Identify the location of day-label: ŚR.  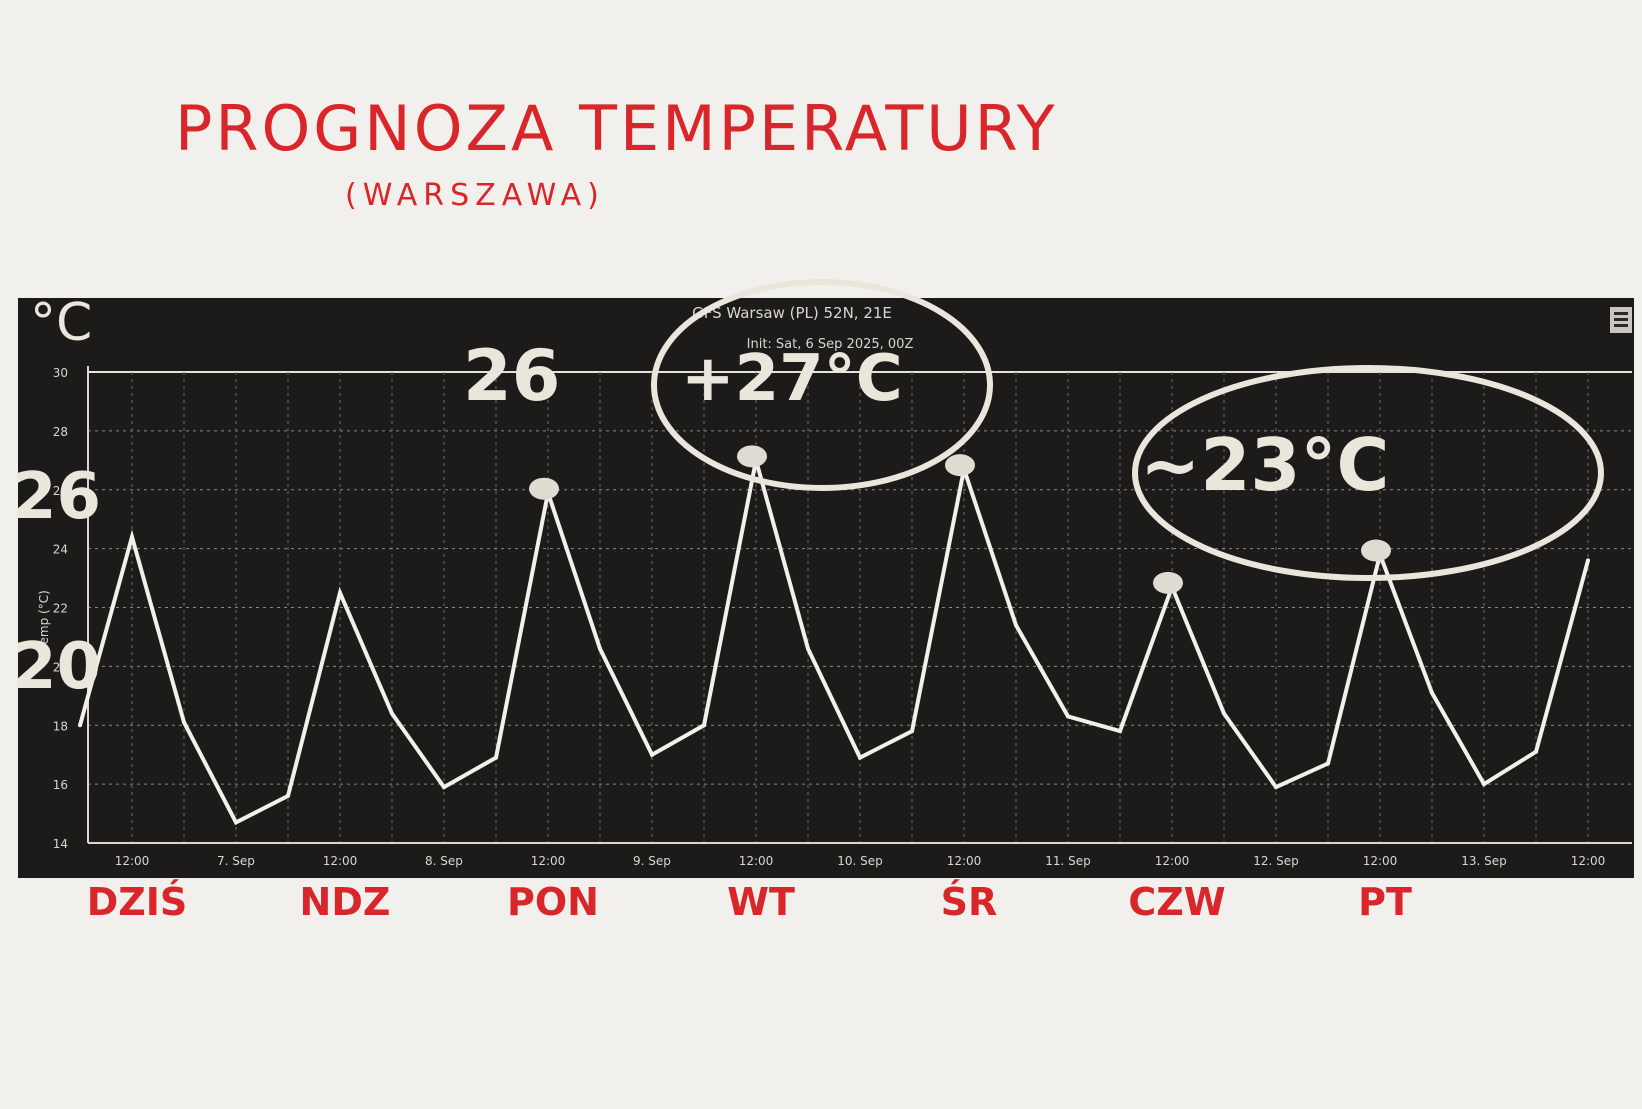
(969, 902).